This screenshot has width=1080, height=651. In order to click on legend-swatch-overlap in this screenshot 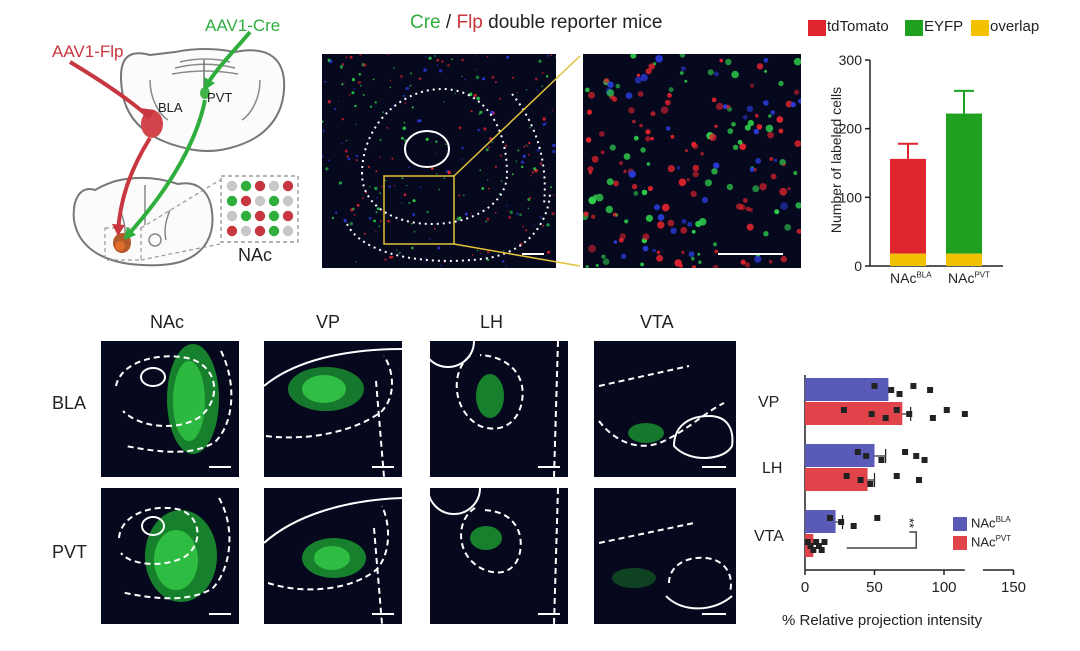, I will do `click(980, 28)`.